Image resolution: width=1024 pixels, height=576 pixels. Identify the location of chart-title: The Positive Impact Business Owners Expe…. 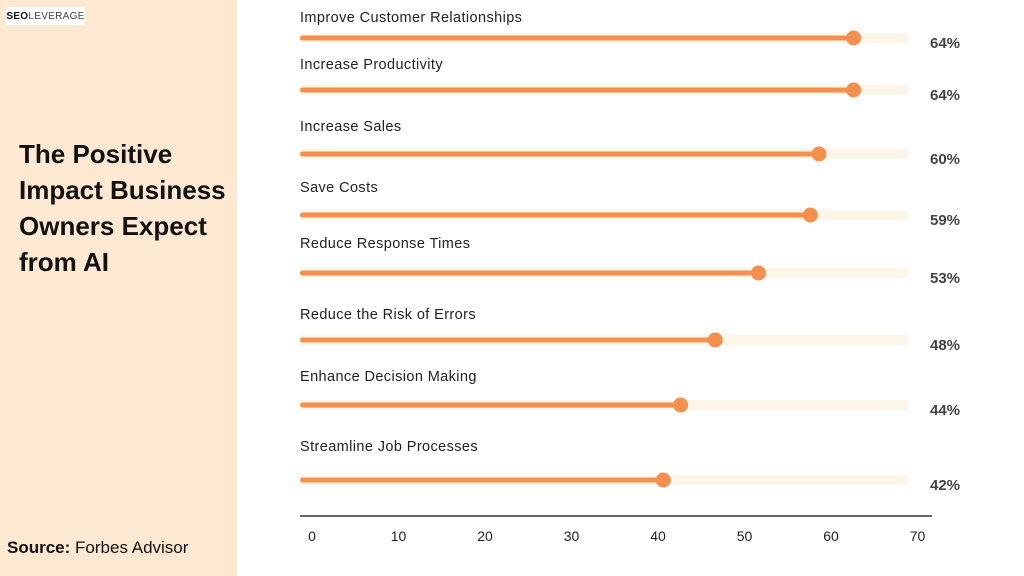
(122, 208).